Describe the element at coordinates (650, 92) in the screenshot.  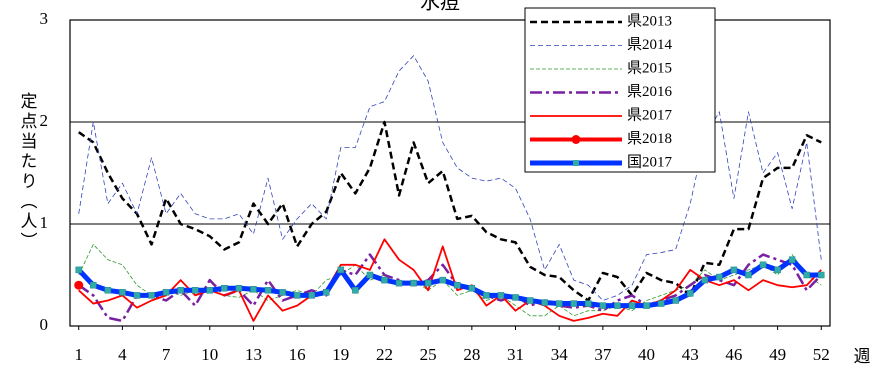
I see `legend-label: 県2016` at that location.